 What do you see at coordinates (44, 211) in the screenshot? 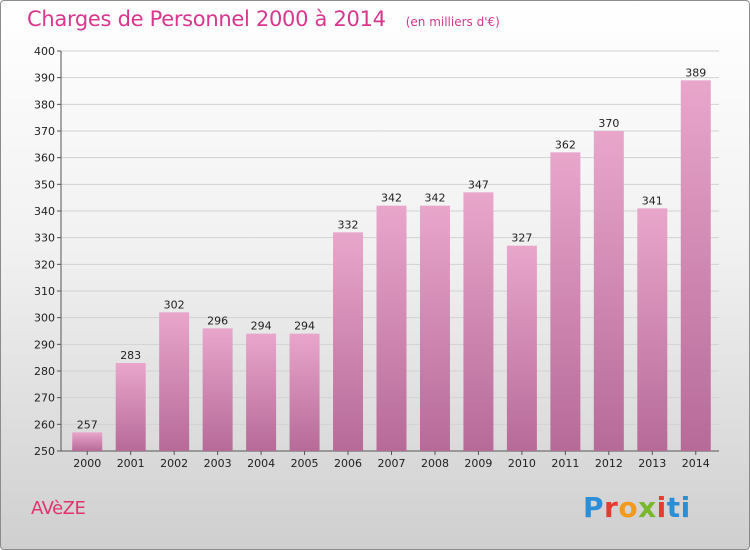
I see `y-tick-label: 340` at bounding box center [44, 211].